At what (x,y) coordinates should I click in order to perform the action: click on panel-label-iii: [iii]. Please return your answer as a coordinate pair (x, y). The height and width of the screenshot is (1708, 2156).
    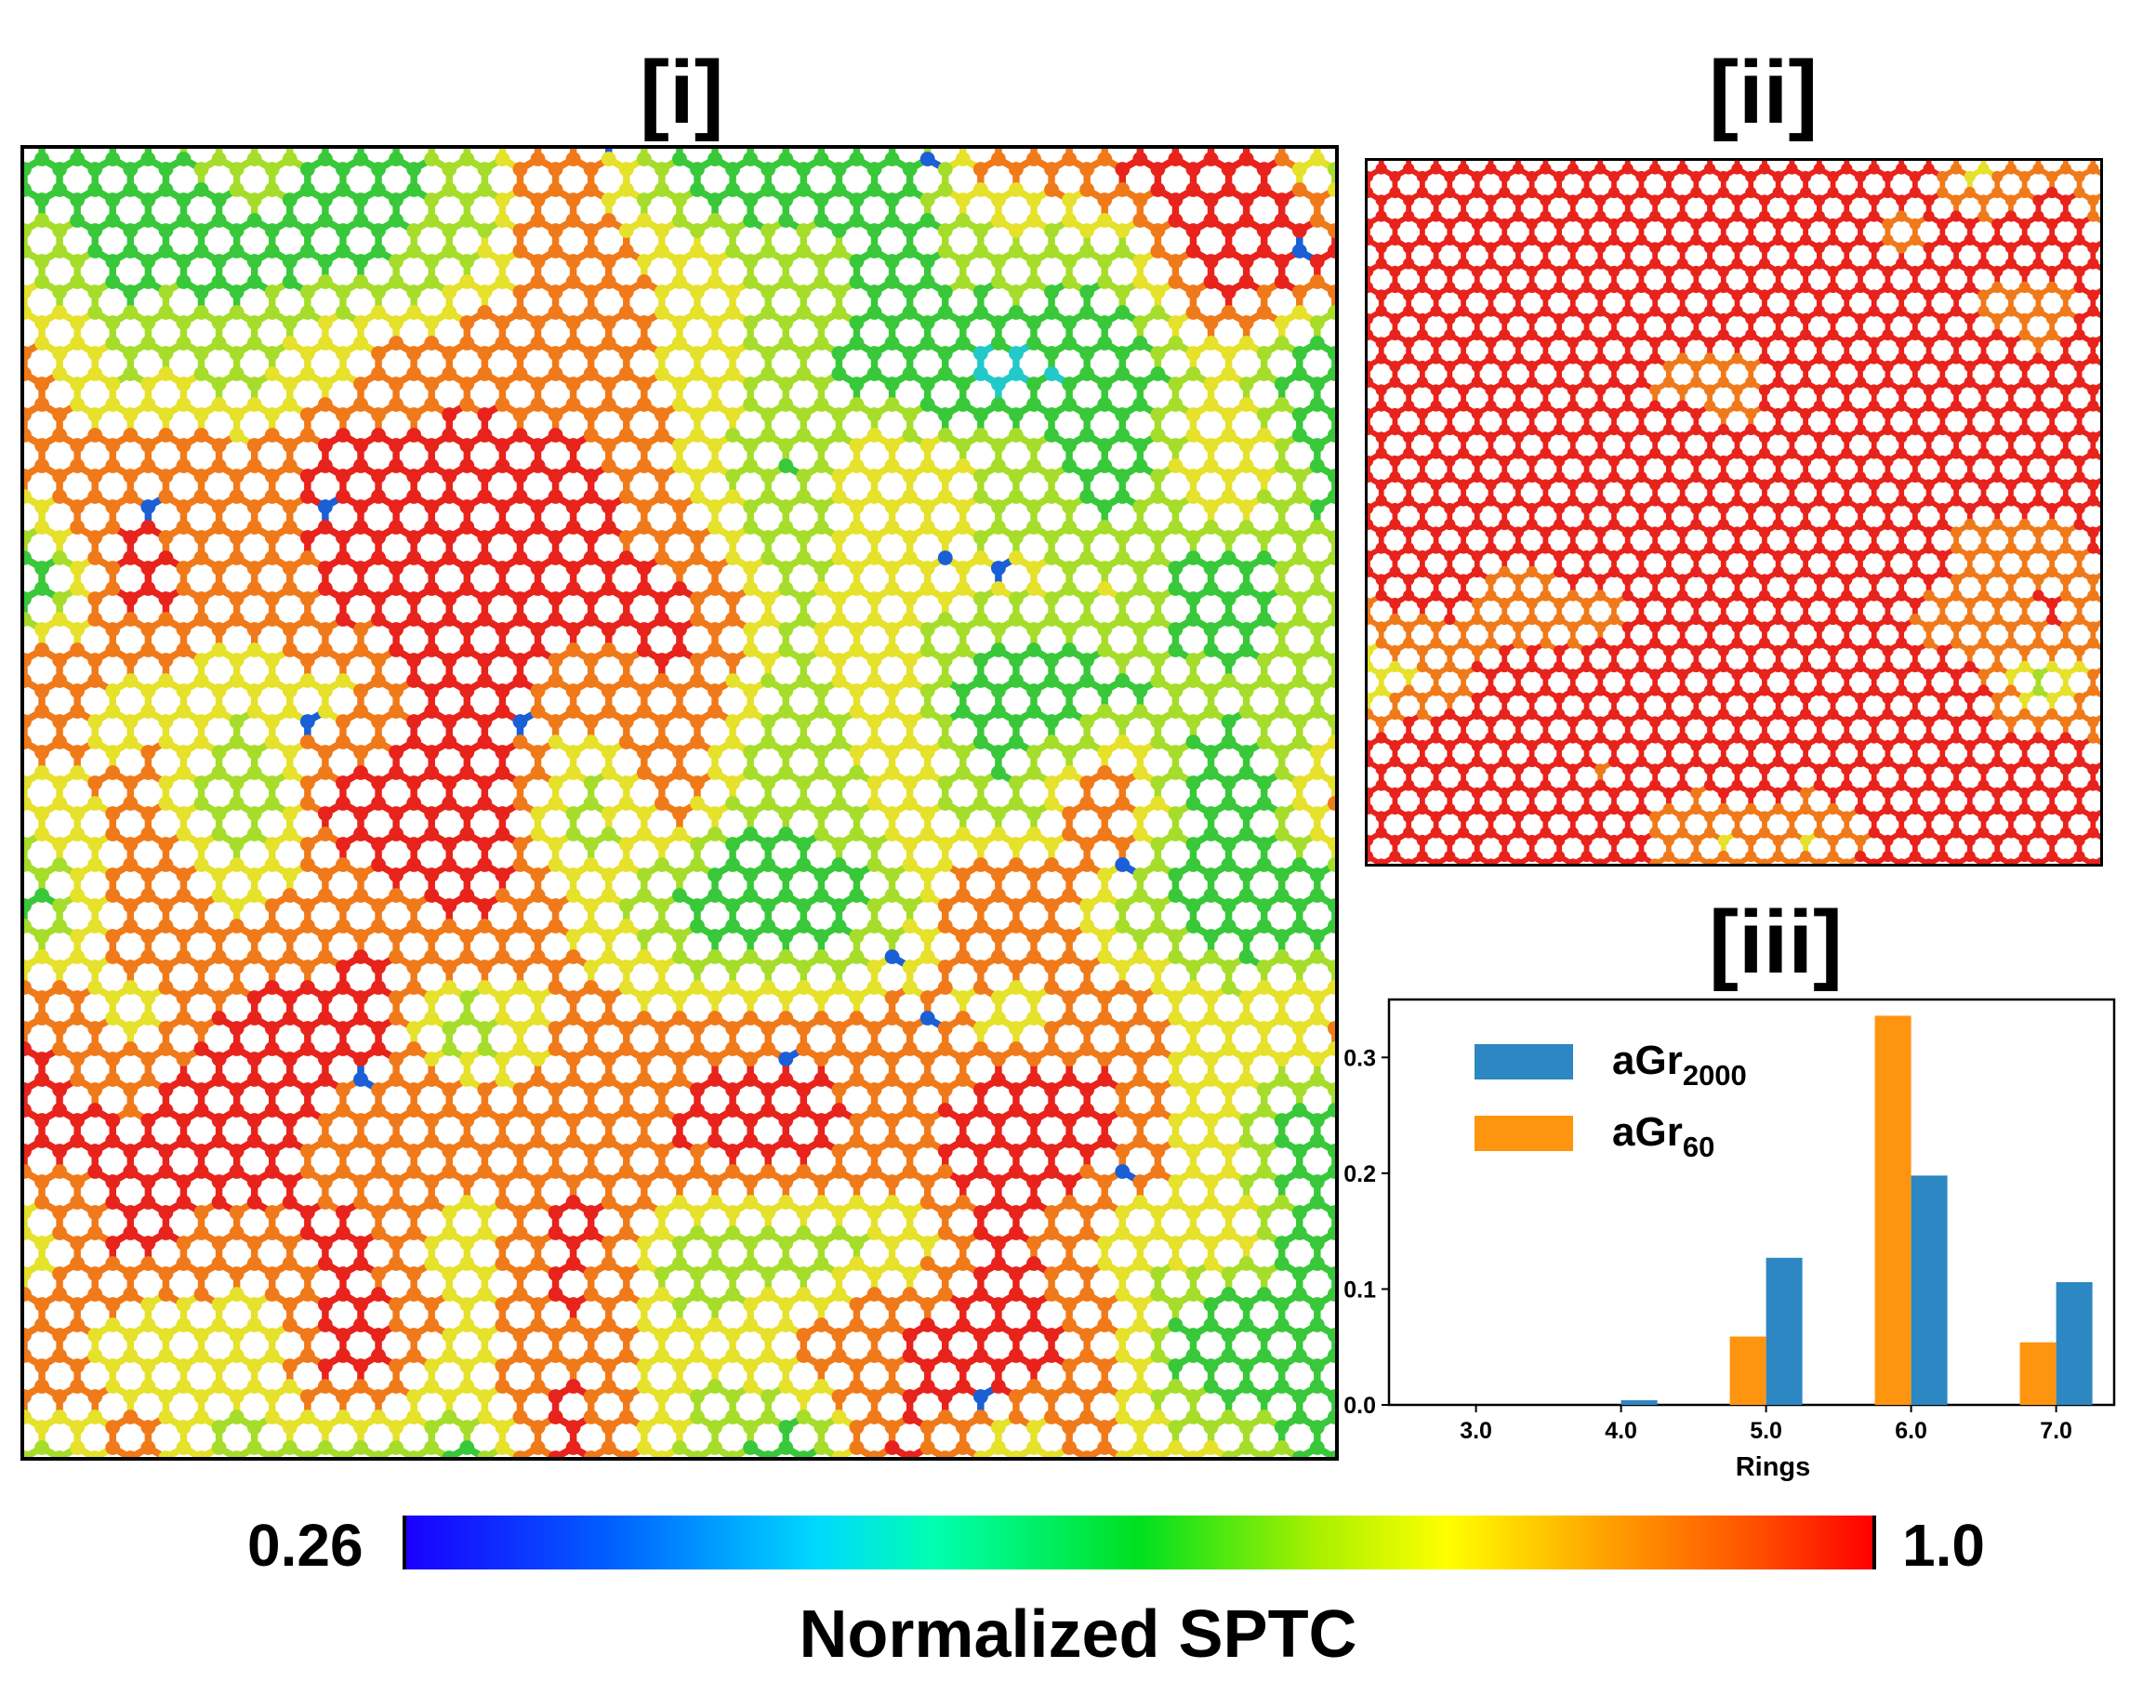
    Looking at the image, I should click on (1776, 942).